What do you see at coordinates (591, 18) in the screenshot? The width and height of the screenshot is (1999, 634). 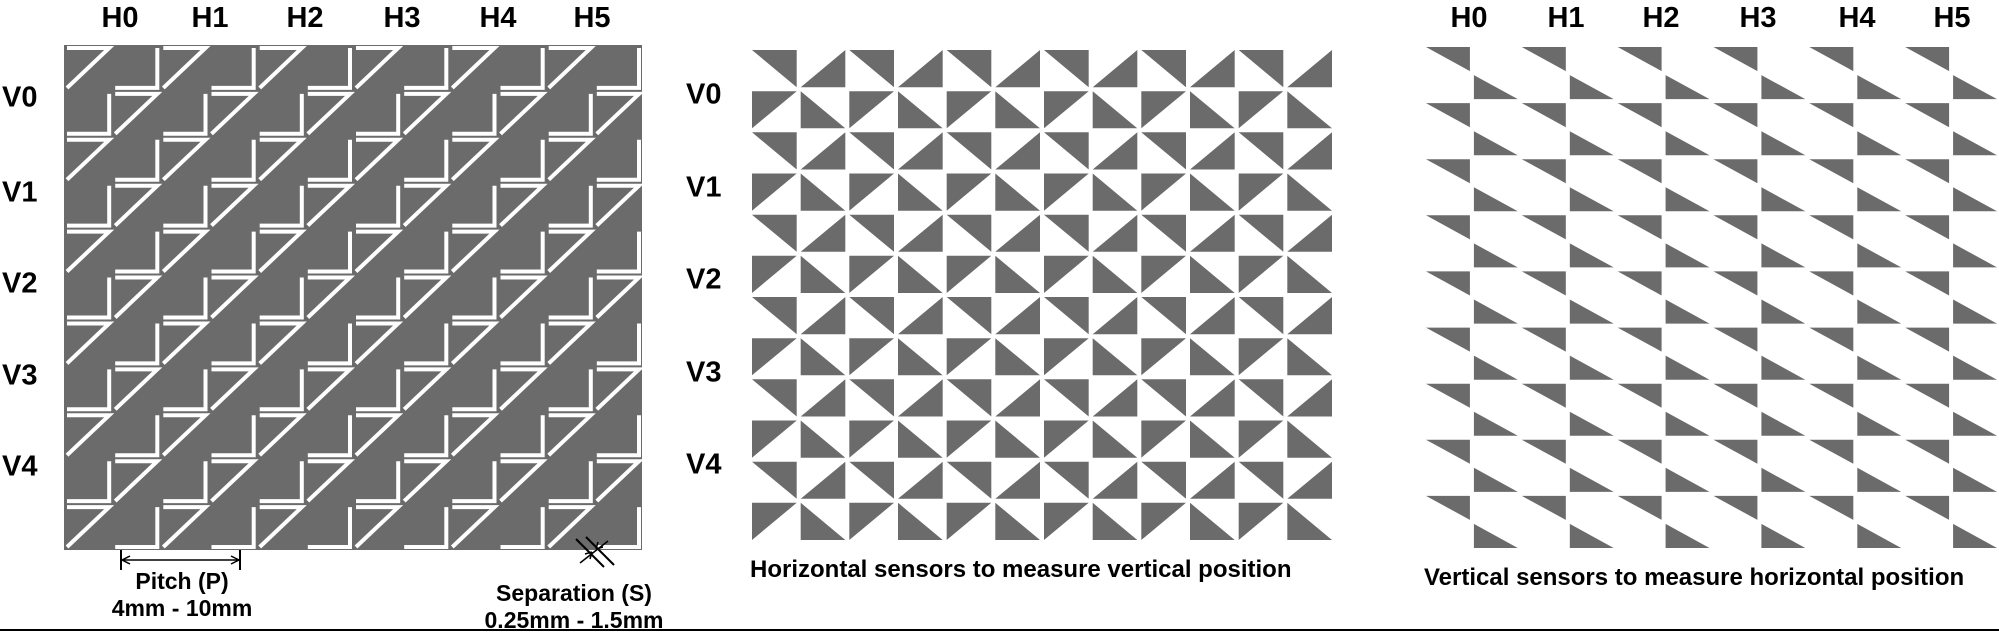 I see `column-label-h5: H5` at bounding box center [591, 18].